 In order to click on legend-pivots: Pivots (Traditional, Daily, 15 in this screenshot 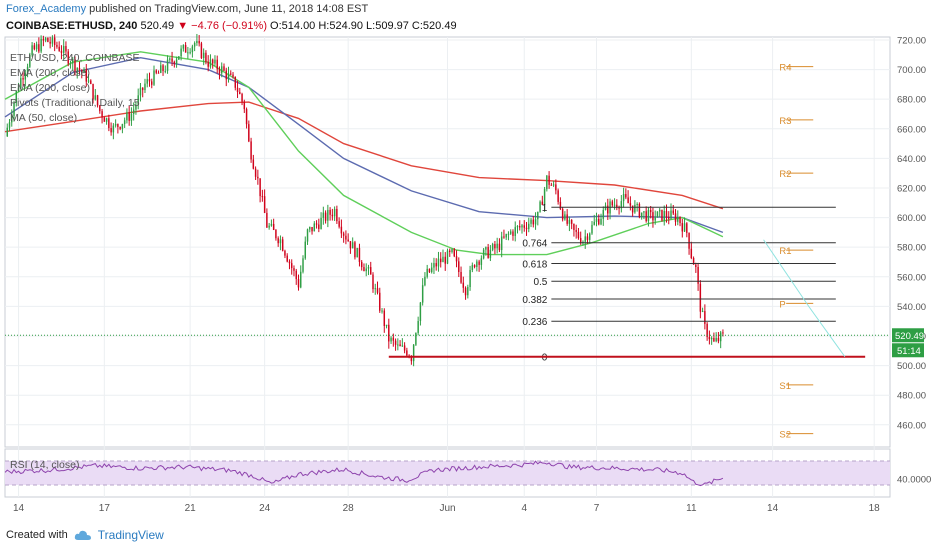, I will do `click(75, 103)`.